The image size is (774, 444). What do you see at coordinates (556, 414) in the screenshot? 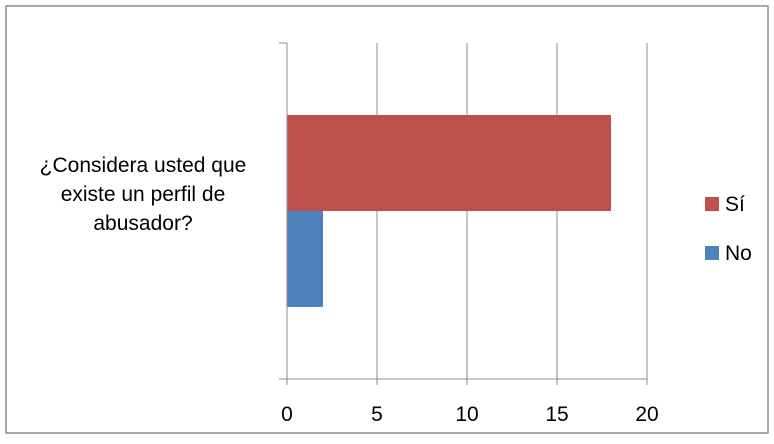
I see `x-tick-label: 15` at bounding box center [556, 414].